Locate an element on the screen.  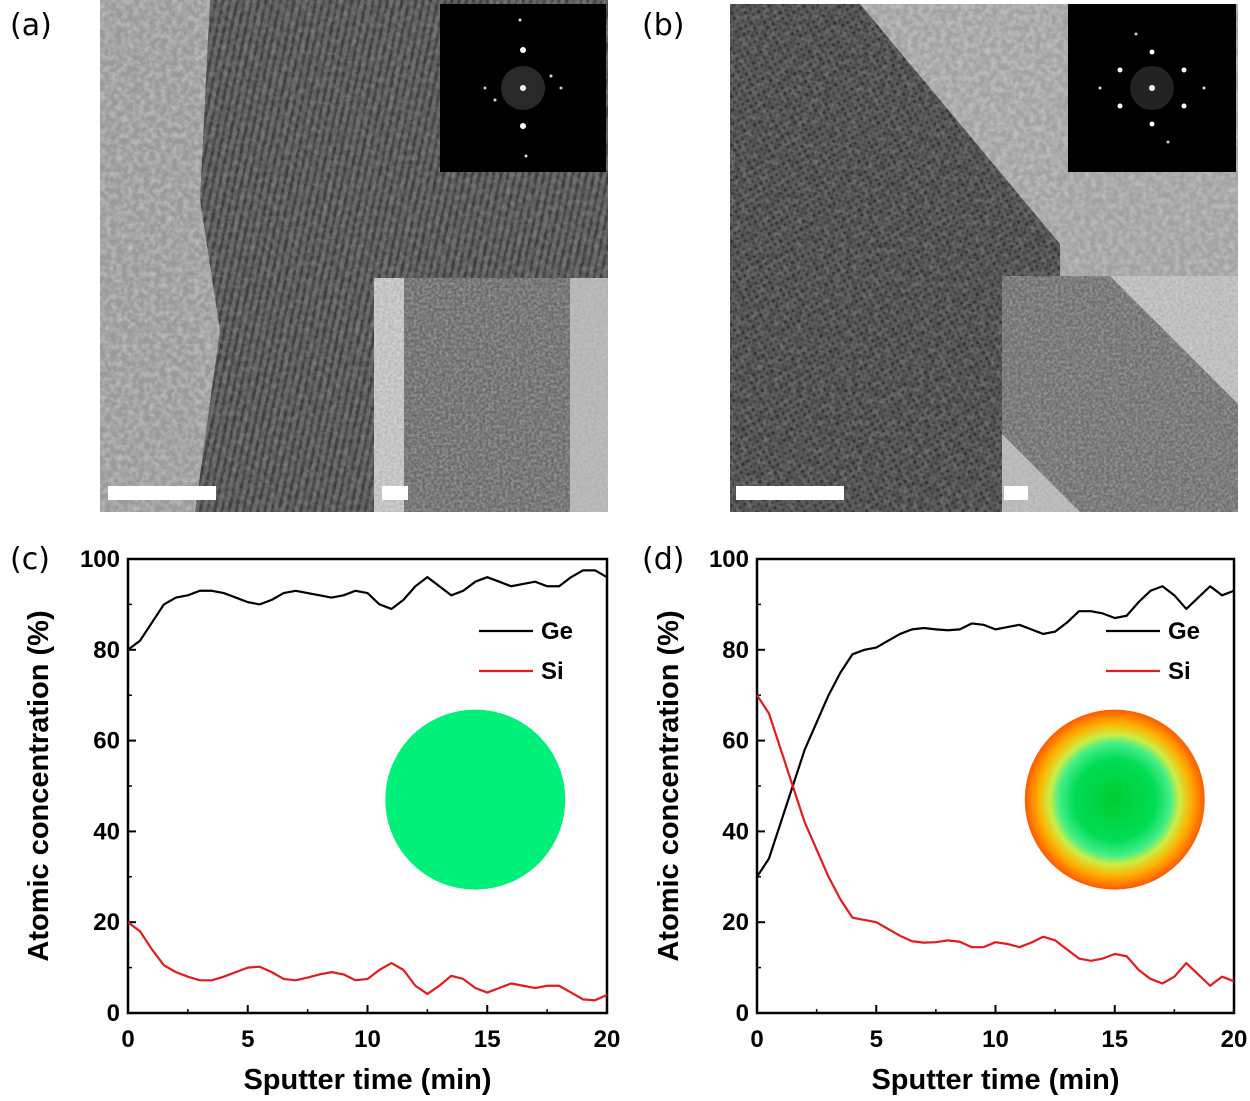
core-shell-particle-inset is located at coordinates (1115, 800).